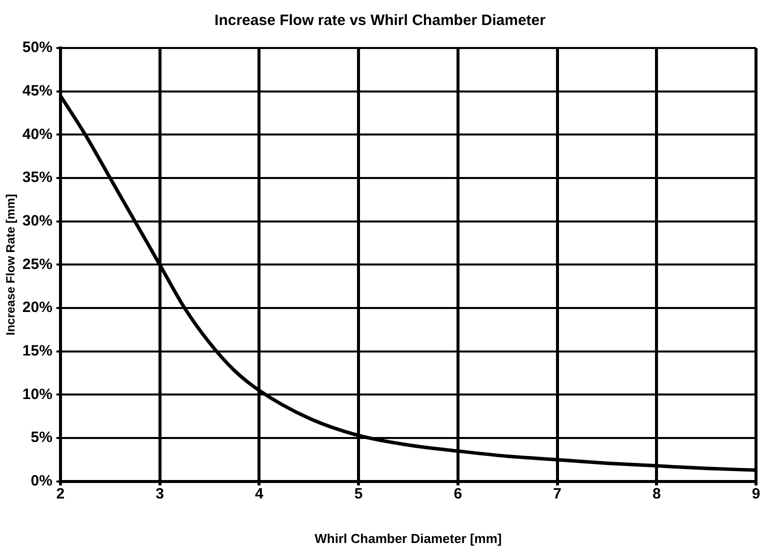 The height and width of the screenshot is (555, 768). What do you see at coordinates (358, 494) in the screenshot?
I see `x-tick-label: 5` at bounding box center [358, 494].